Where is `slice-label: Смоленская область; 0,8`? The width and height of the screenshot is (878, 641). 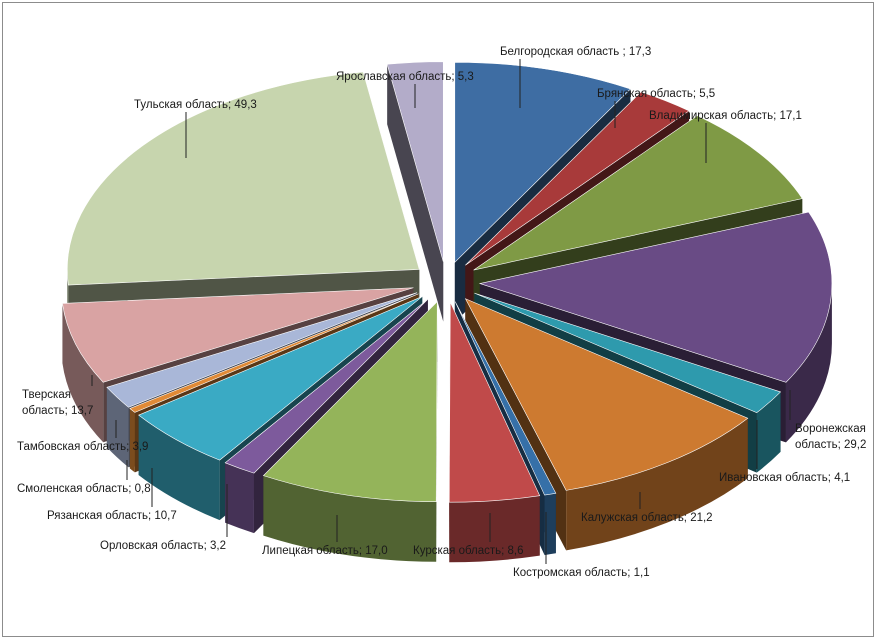 slice-label: Смоленская область; 0,8 is located at coordinates (84, 489).